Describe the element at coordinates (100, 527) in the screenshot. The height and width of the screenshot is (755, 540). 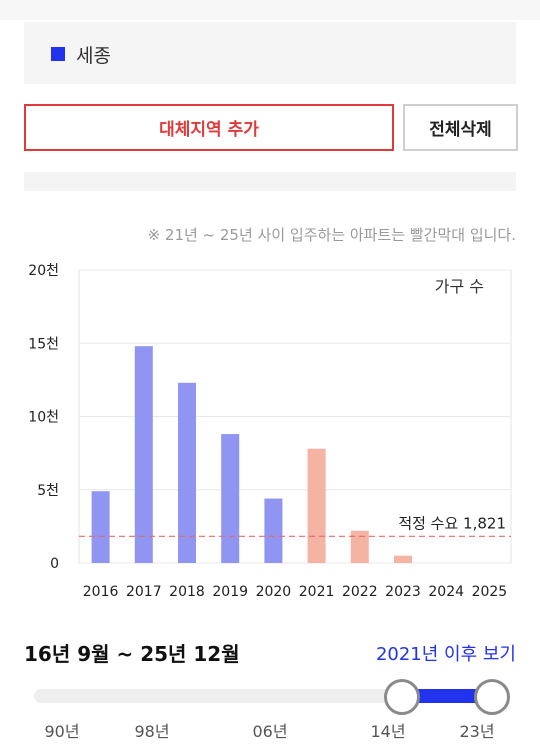
I see `bar-2016` at that location.